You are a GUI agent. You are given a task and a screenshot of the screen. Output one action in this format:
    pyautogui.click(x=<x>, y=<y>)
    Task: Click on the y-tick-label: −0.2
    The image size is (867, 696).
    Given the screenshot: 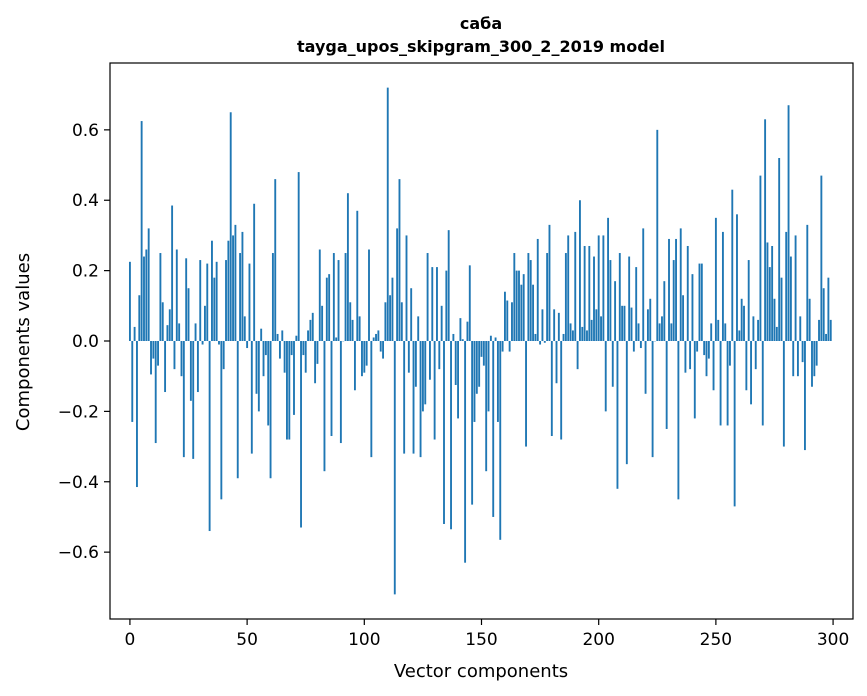 What is the action you would take?
    pyautogui.click(x=78, y=412)
    